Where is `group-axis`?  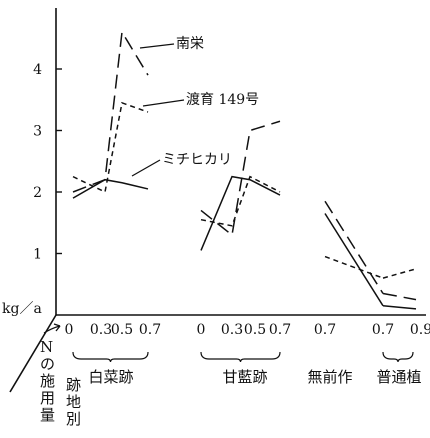
group-axis is located at coordinates (33, 353).